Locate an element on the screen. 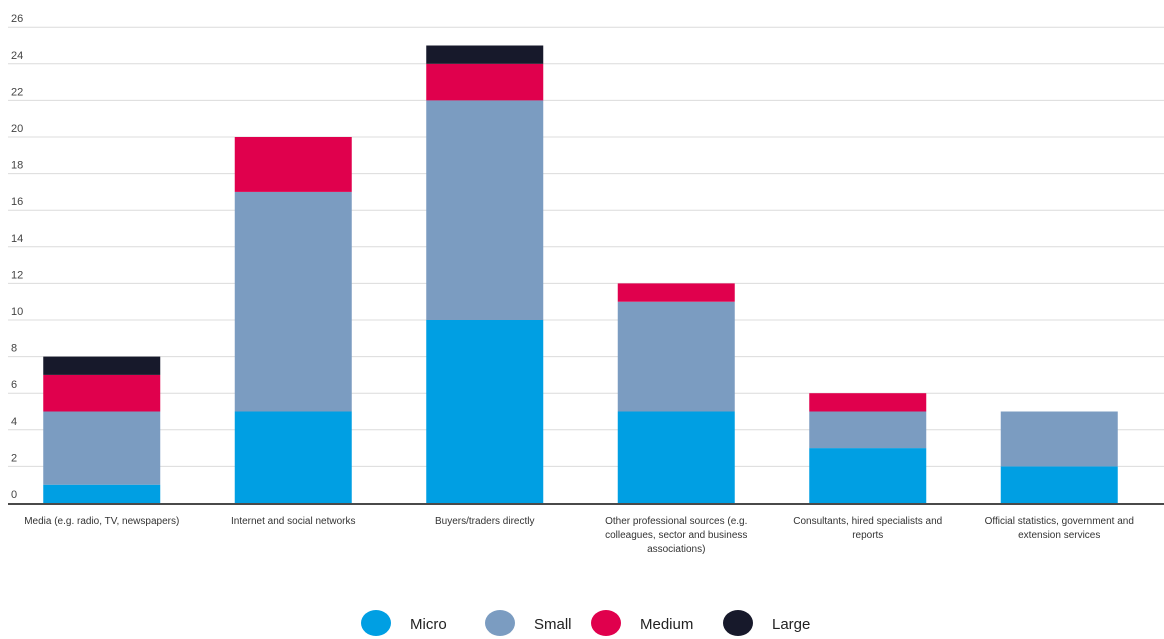 The height and width of the screenshot is (639, 1164). x-category-label-line: Internet and social networks is located at coordinates (293, 521).